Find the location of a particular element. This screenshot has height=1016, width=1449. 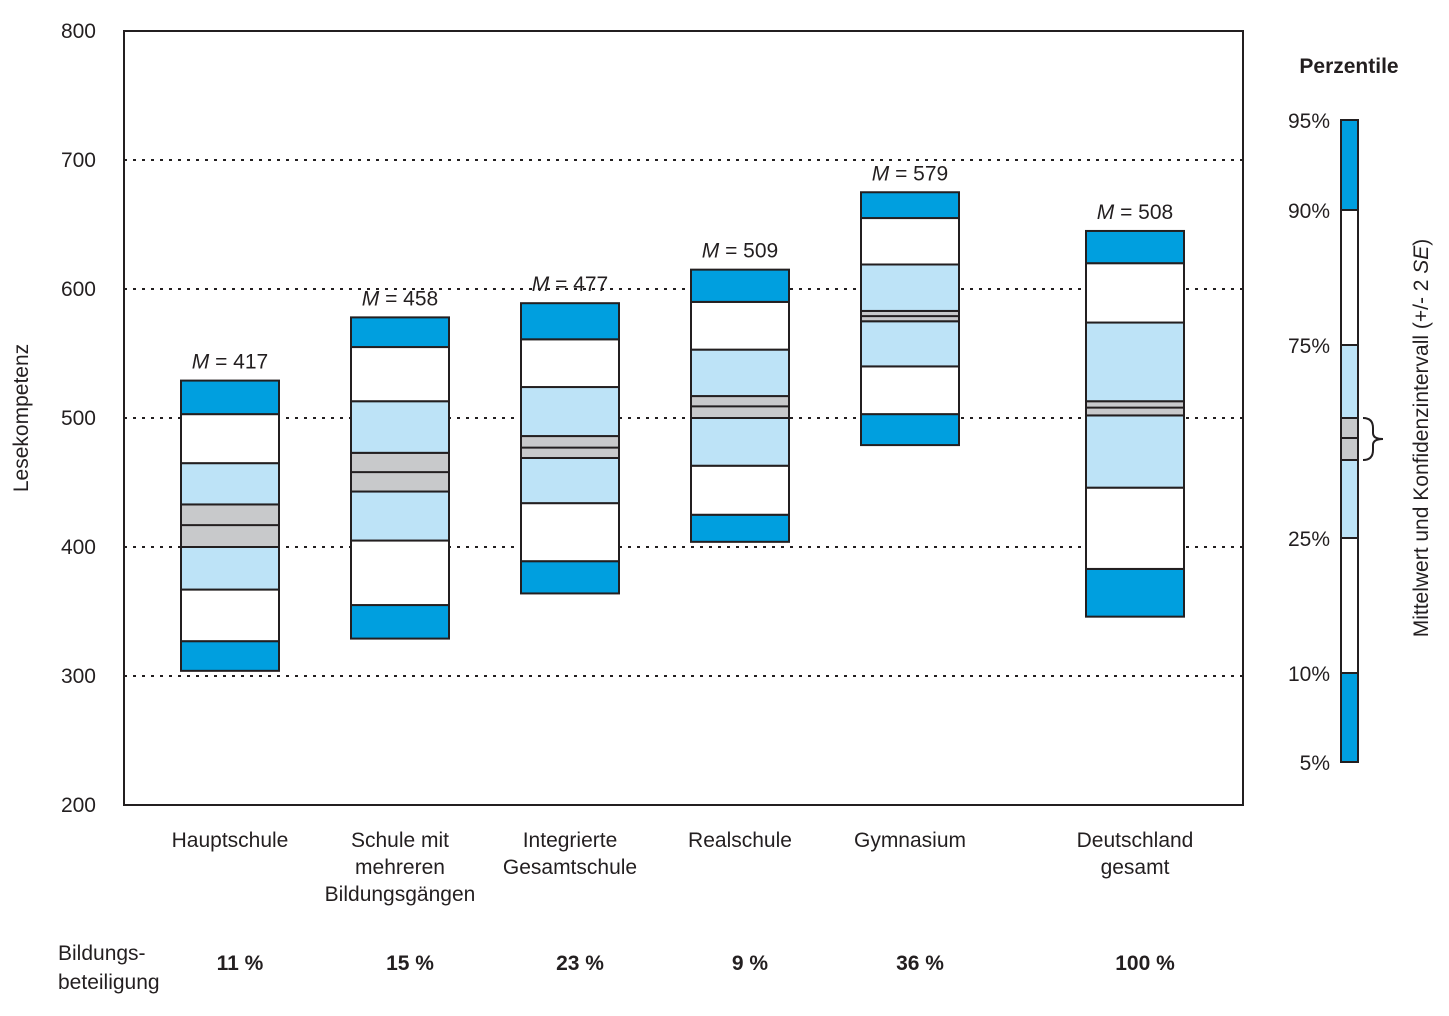

y-tick-label-400: 400 is located at coordinates (78, 547).